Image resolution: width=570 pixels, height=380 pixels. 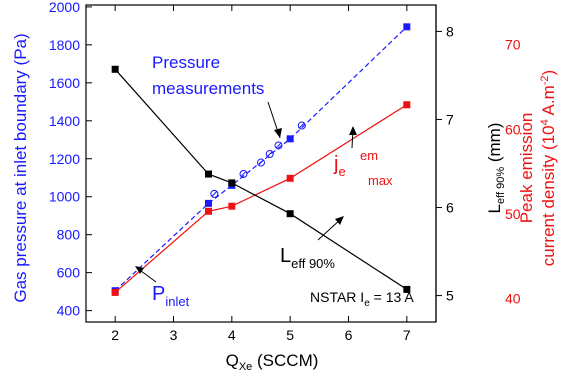 What do you see at coordinates (232, 360) in the screenshot?
I see `x-axis-title-main: Q` at bounding box center [232, 360].